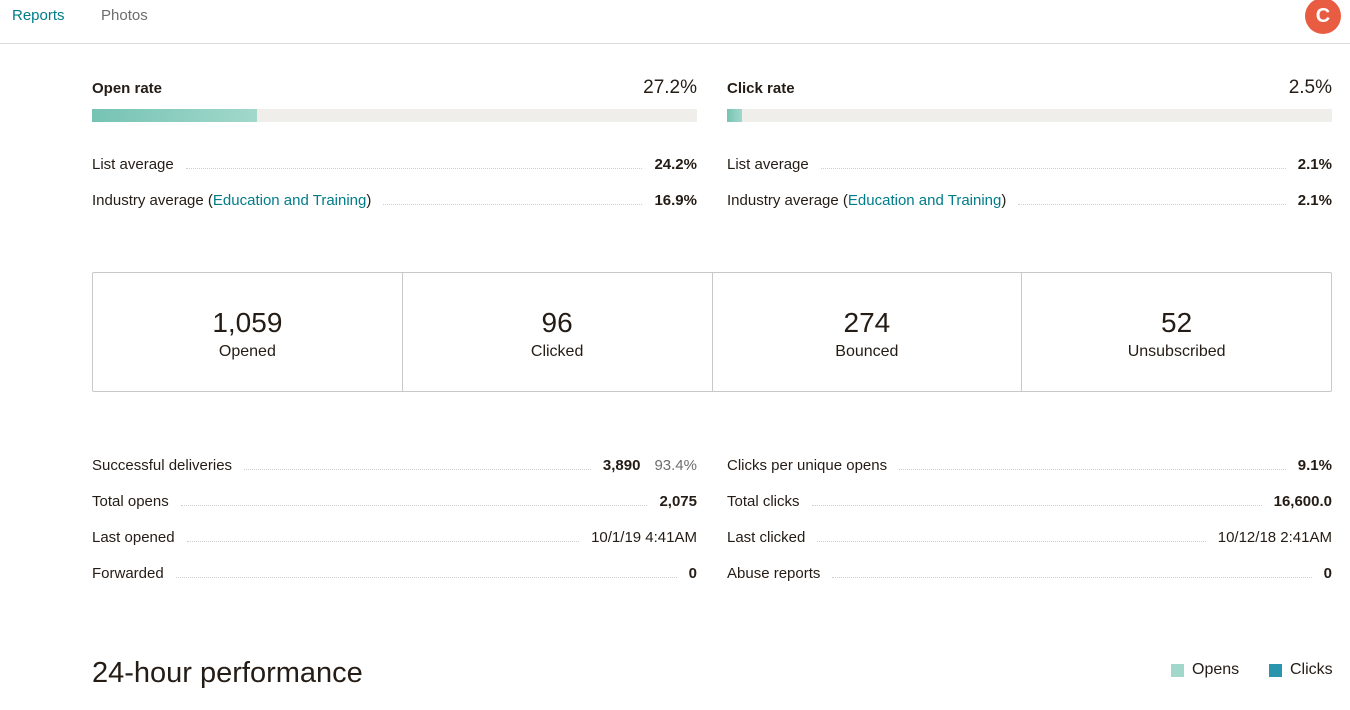  Describe the element at coordinates (162, 465) in the screenshot. I see `detail-label: Successful deliveries` at that location.